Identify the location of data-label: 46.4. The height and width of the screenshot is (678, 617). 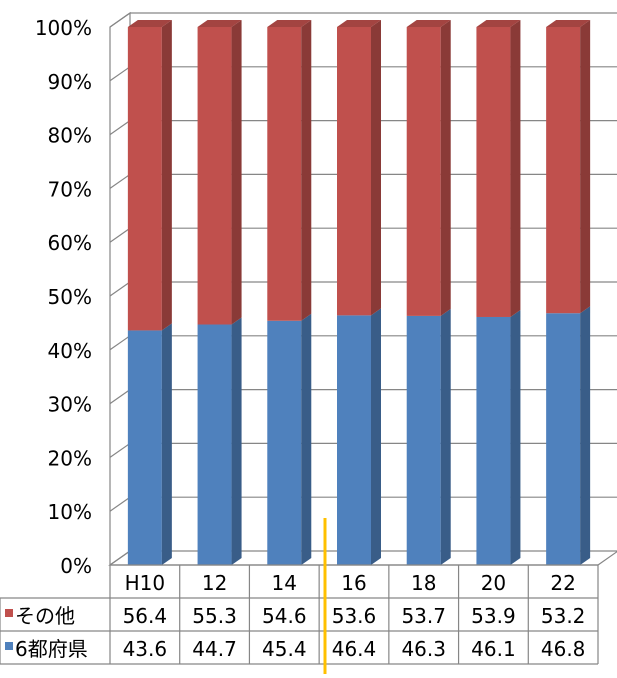
(354, 649).